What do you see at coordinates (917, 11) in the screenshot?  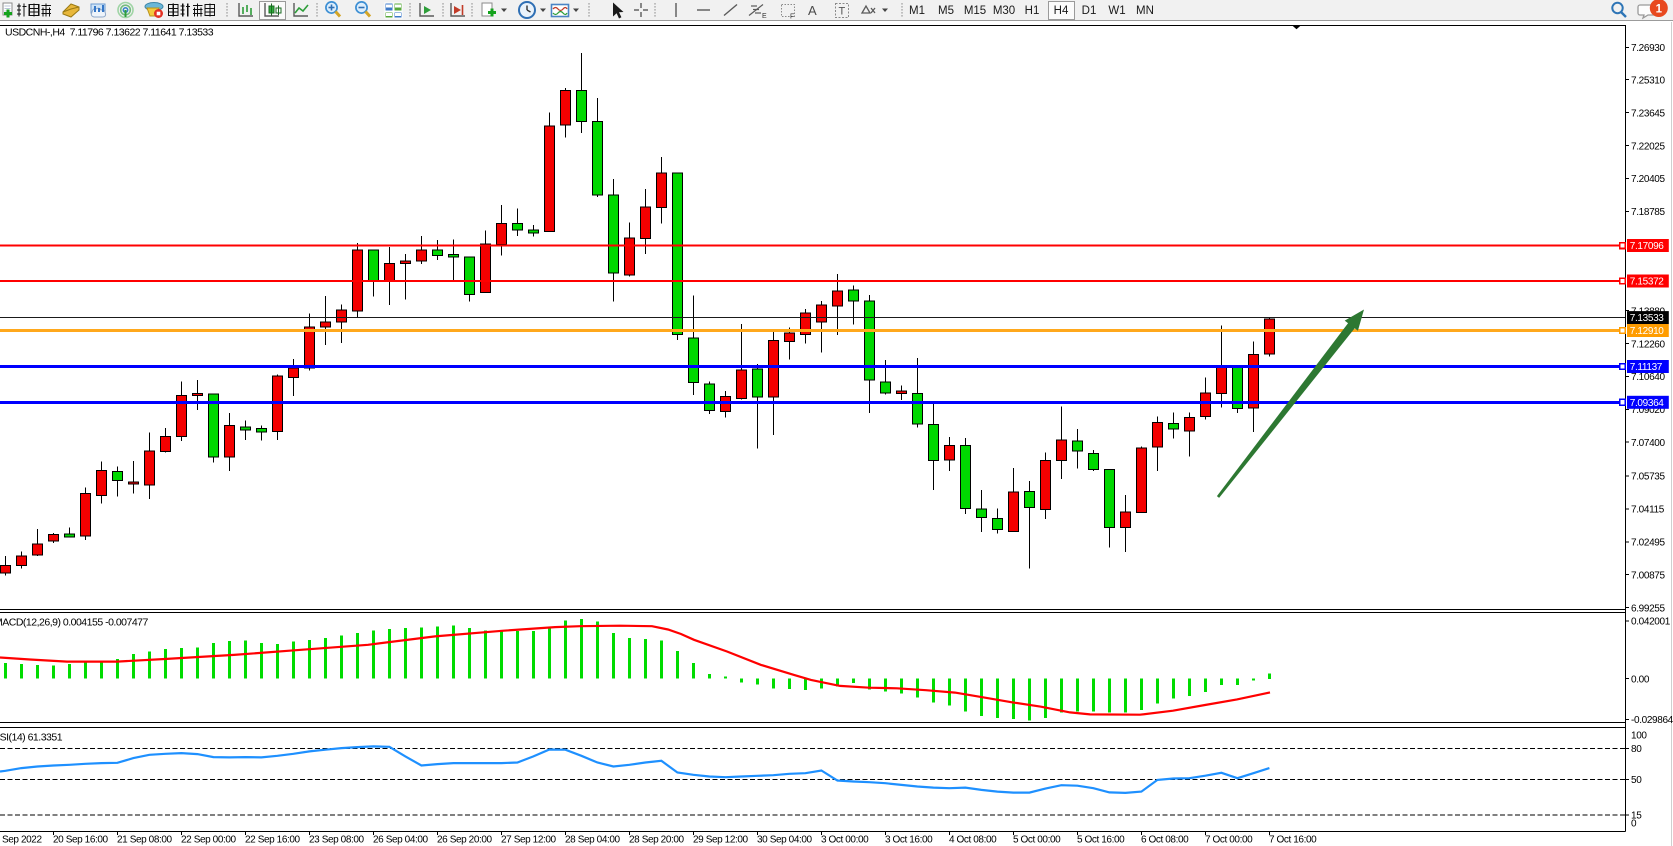 I see `svg-text: M1` at bounding box center [917, 11].